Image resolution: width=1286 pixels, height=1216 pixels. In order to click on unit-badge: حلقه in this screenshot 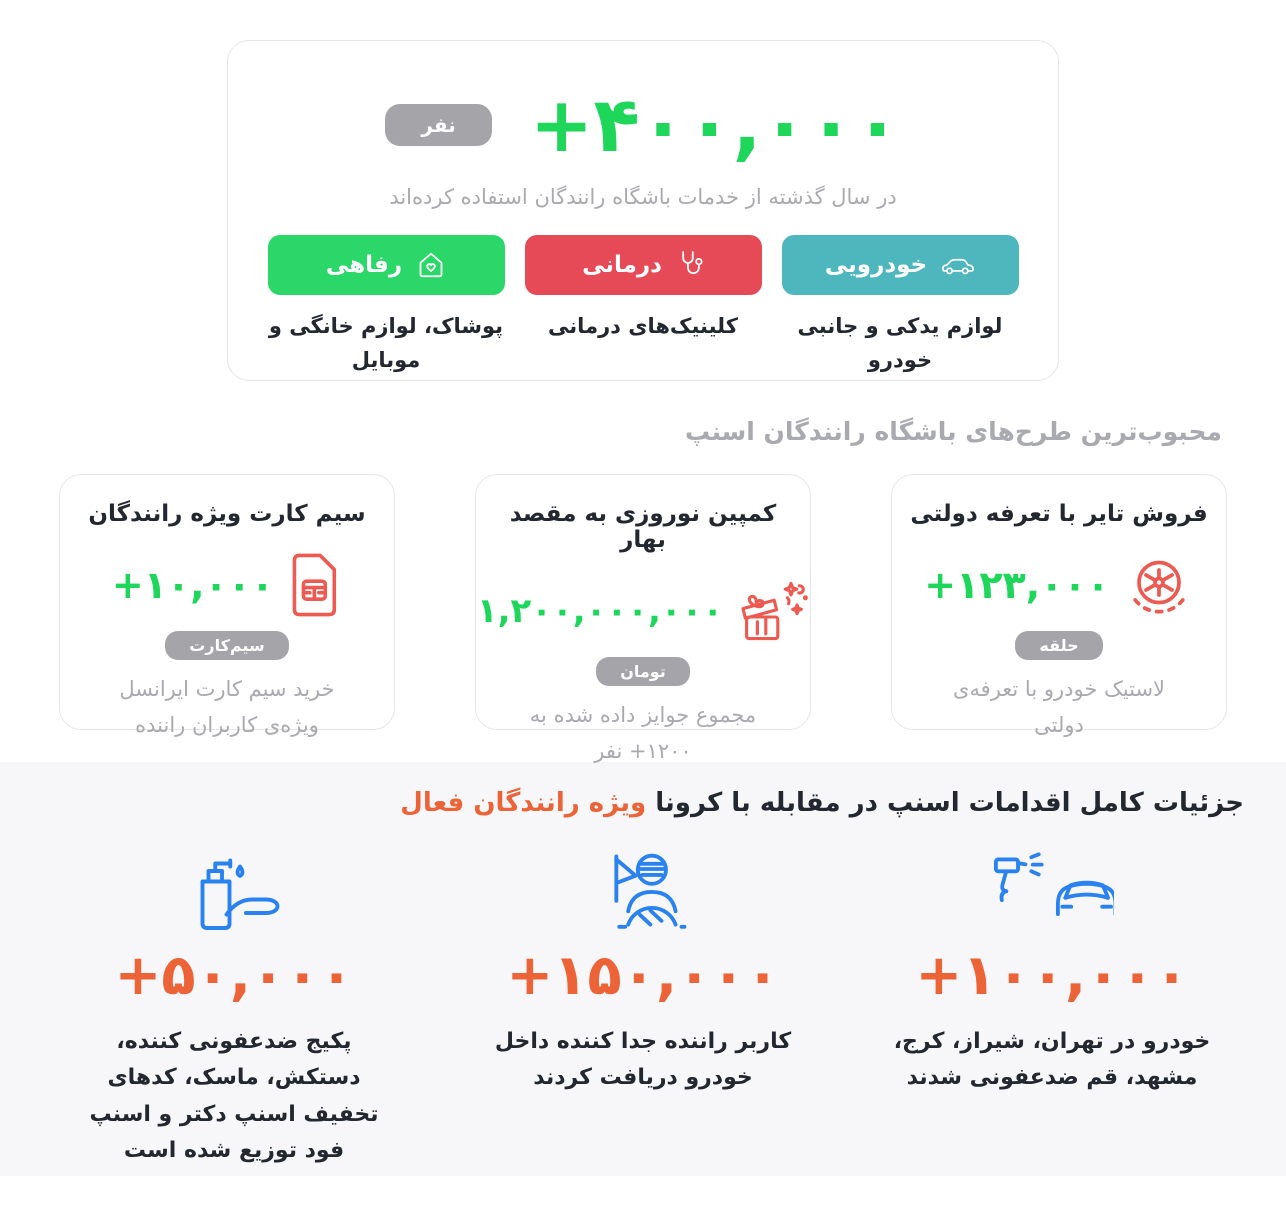, I will do `click(1059, 645)`.